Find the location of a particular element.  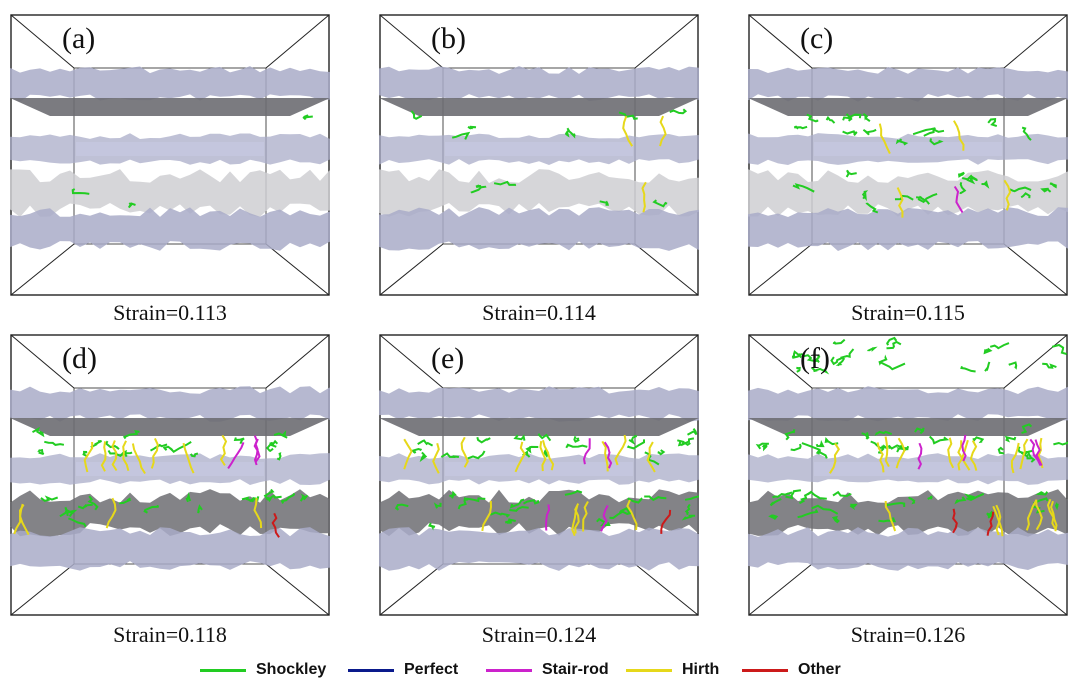

other-line is located at coordinates (666, 521).